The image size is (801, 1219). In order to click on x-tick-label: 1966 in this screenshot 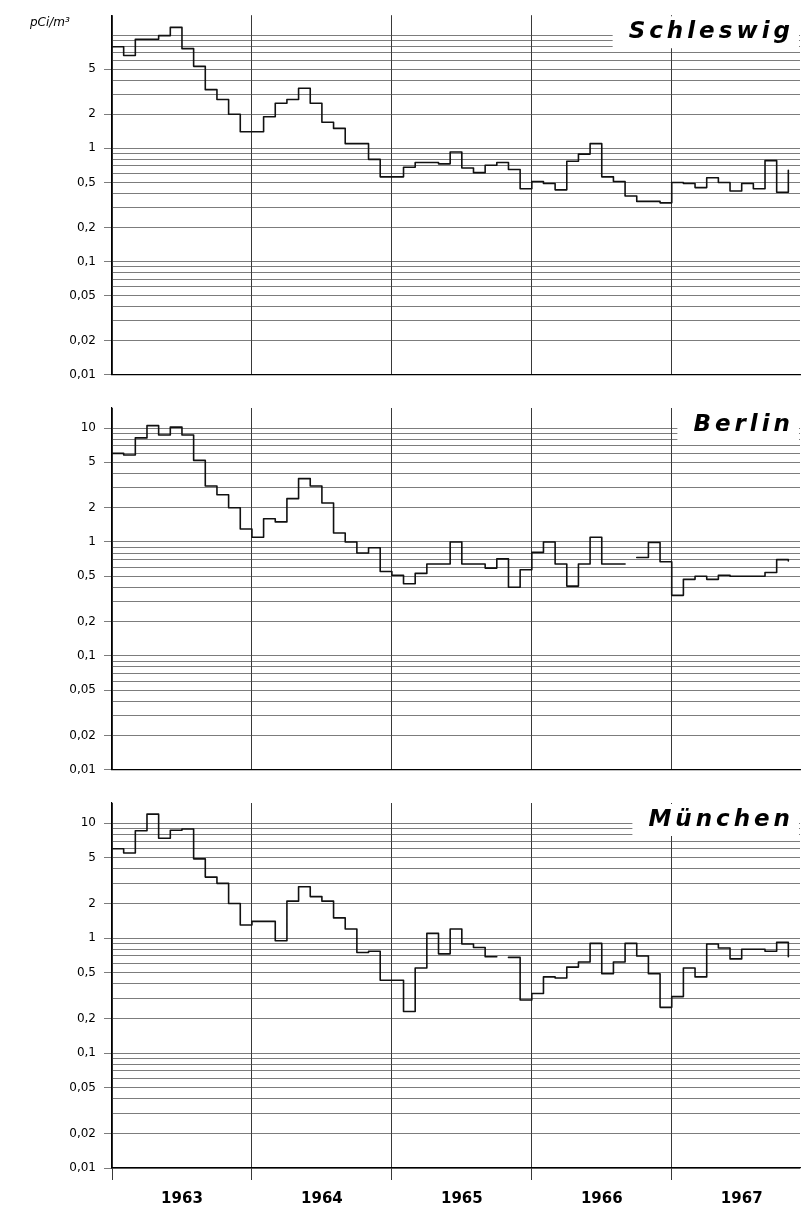, I will do `click(601, 1197)`.